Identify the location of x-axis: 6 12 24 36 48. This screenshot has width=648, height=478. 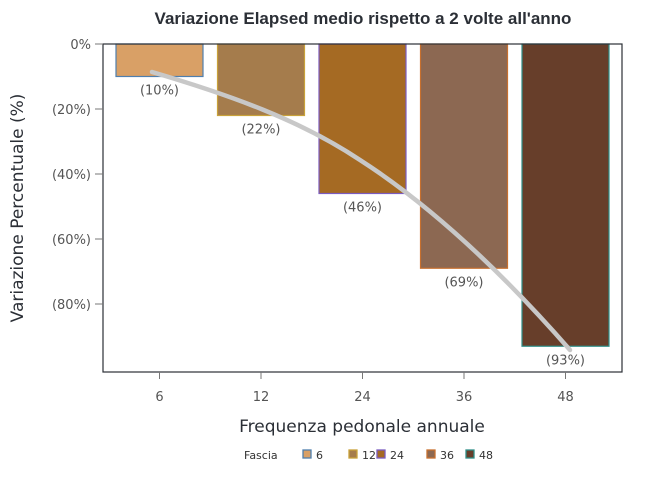
(364, 388).